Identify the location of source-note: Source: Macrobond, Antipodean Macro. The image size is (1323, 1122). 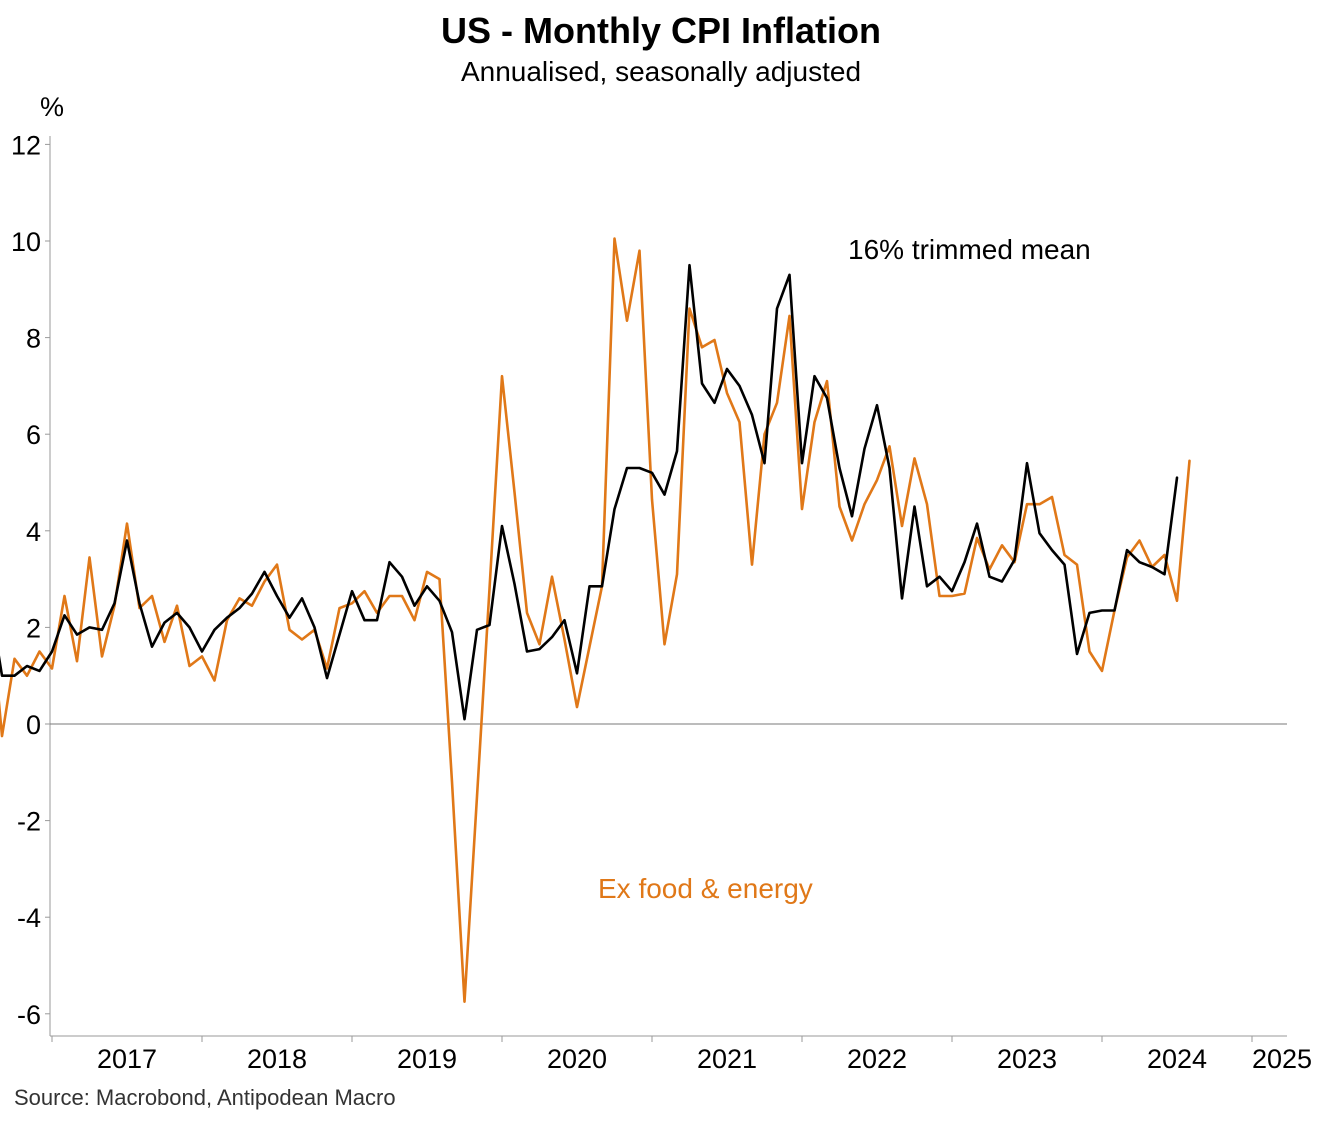
(205, 1097).